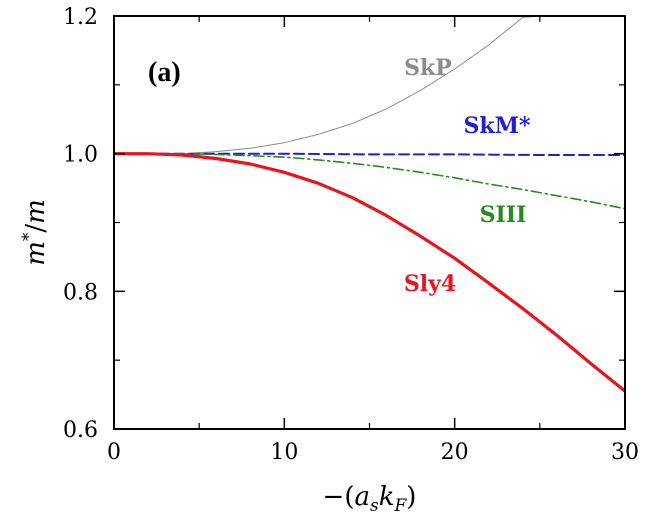 This screenshot has width=665, height=519. What do you see at coordinates (164, 72) in the screenshot?
I see `panel-label: (a)` at bounding box center [164, 72].